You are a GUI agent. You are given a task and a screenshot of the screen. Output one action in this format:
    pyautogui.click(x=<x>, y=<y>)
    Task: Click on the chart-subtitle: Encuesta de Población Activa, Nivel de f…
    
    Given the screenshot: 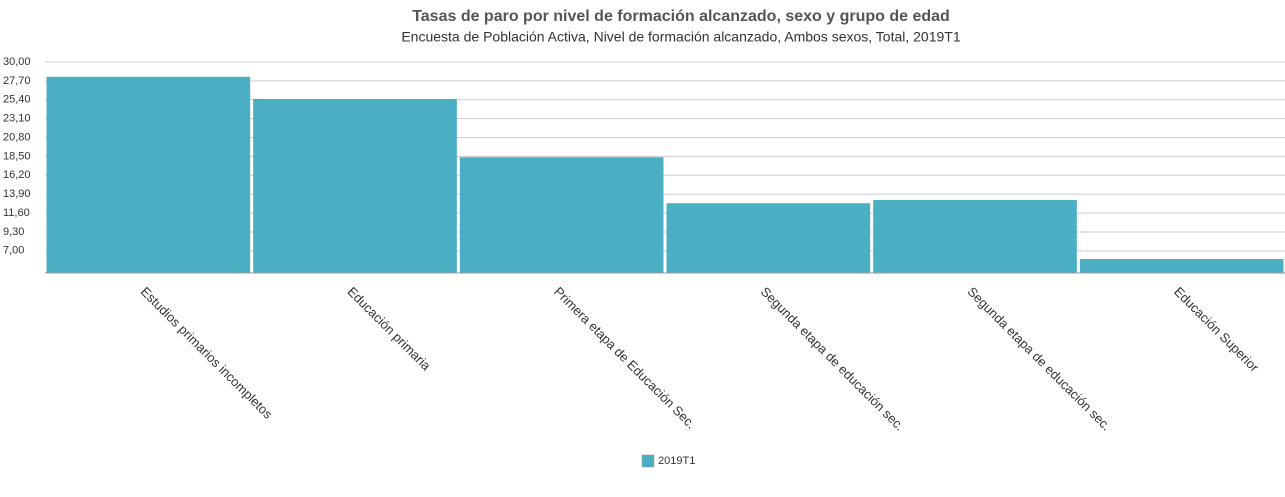 What is the action you would take?
    pyautogui.click(x=681, y=37)
    